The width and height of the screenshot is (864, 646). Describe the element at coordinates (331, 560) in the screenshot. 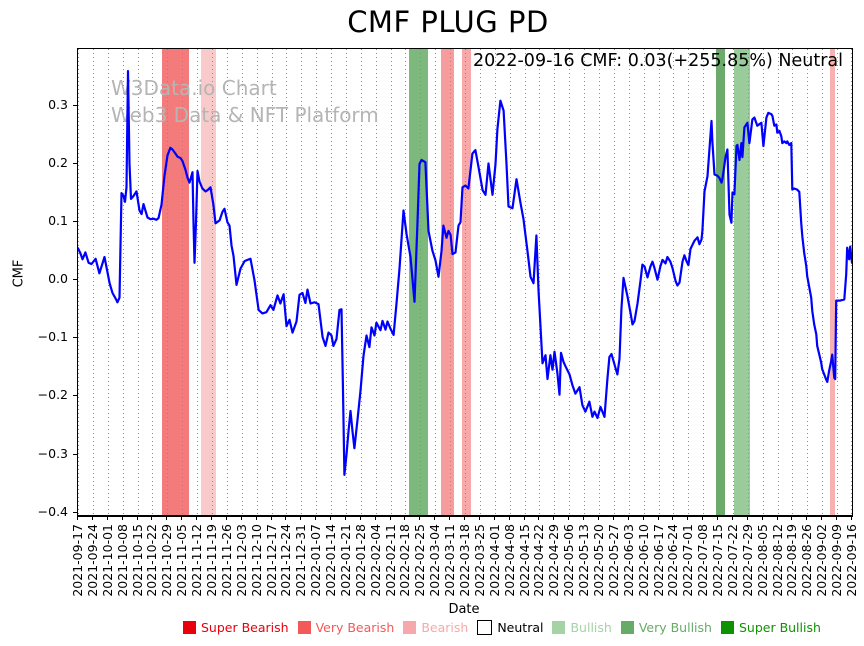

I see `x-tick-label-text: 2022-01-14` at that location.